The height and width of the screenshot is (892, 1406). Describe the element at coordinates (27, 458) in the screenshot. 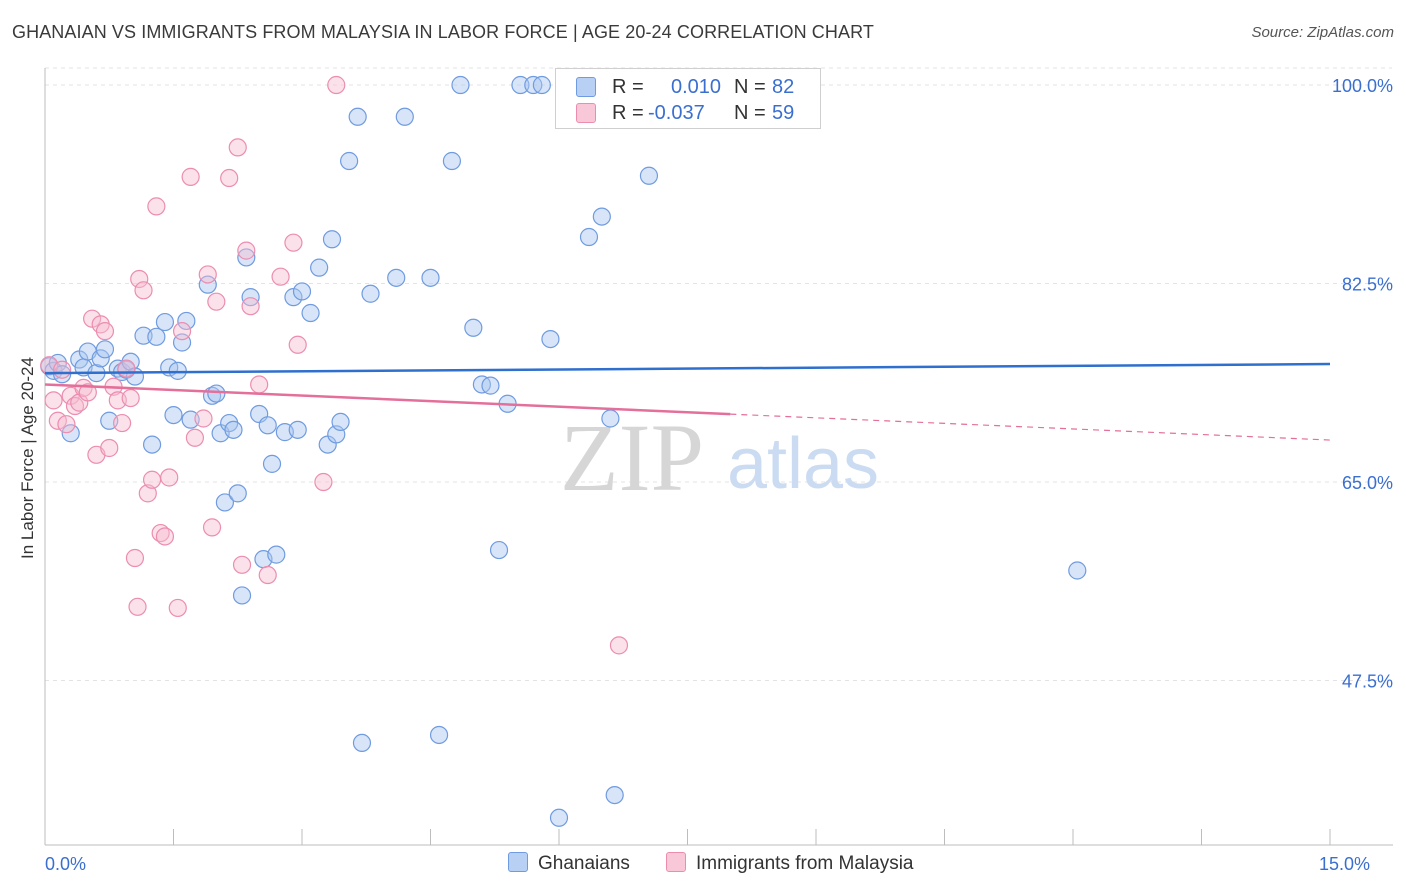

I see `y-axis-label: In Labor Force | Age 20-24` at that location.